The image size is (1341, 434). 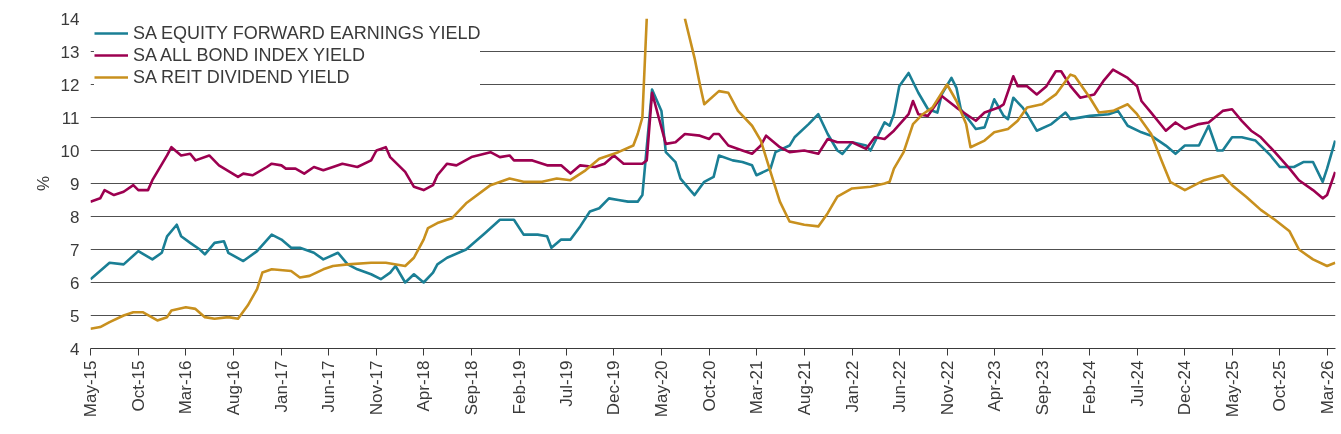 I want to click on x-tick-label: Oct-15, so click(x=138, y=386).